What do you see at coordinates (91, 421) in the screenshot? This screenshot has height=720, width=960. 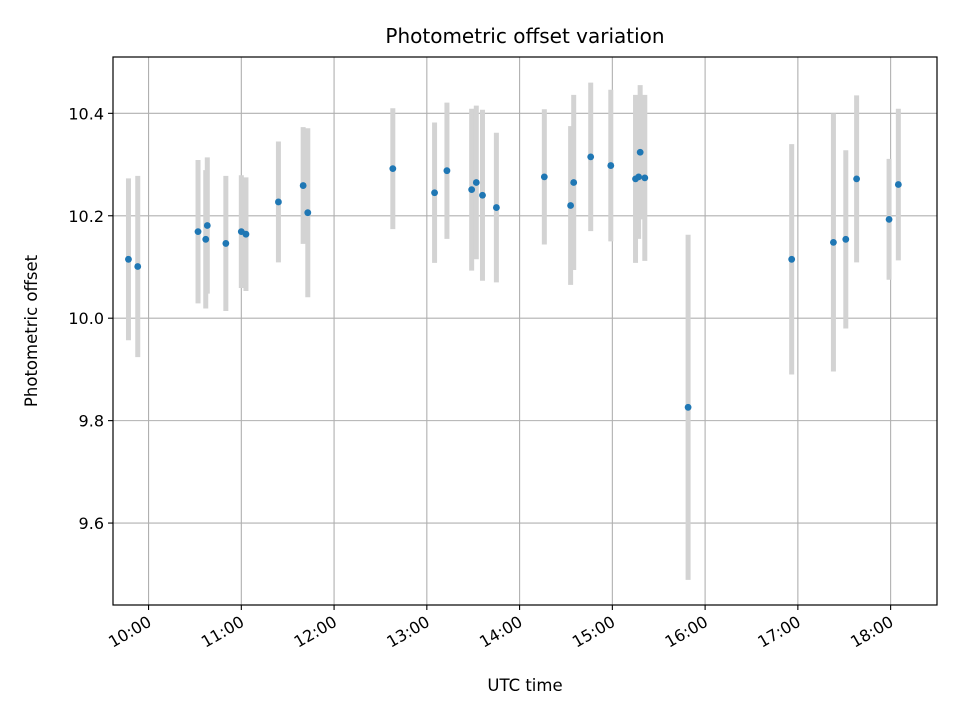 I see `y-tick-label: 9.8` at bounding box center [91, 421].